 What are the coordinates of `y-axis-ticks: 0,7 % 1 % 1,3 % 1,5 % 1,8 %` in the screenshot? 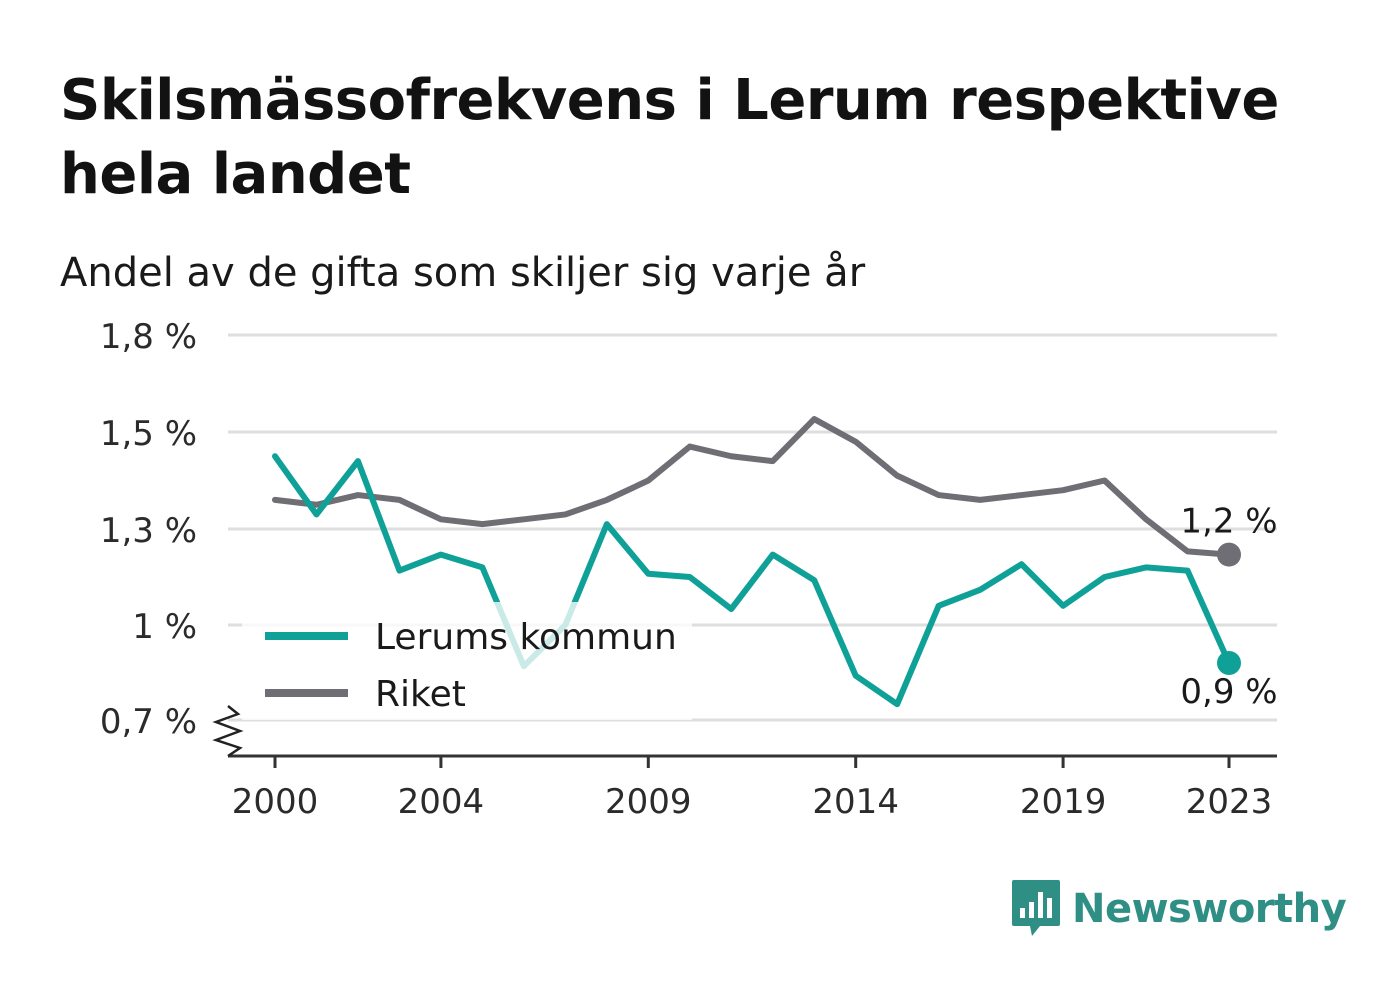 It's located at (148, 529).